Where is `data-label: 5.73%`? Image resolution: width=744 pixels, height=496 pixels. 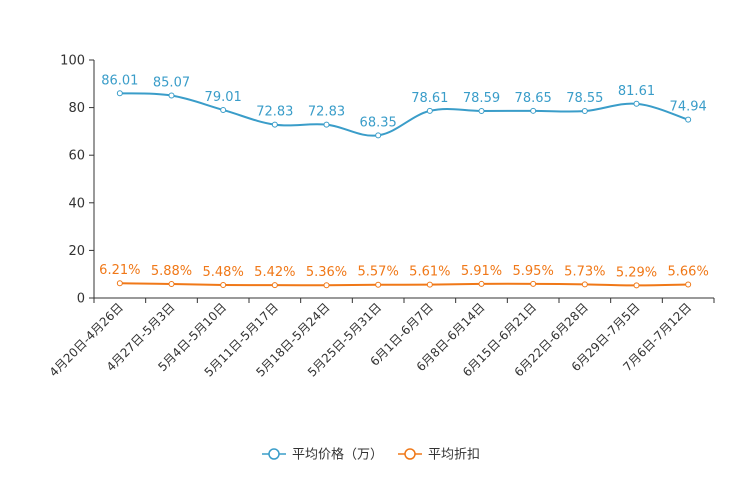
data-label: 5.73% is located at coordinates (584, 271).